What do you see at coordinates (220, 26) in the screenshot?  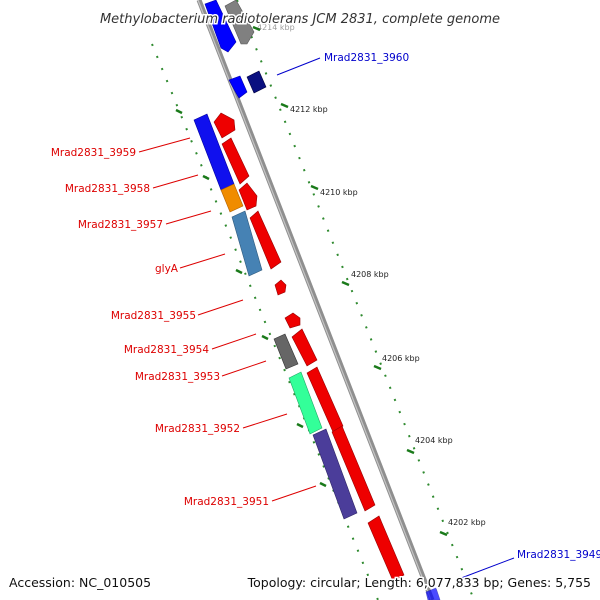 I see `gene-mrad2831-3960-a` at bounding box center [220, 26].